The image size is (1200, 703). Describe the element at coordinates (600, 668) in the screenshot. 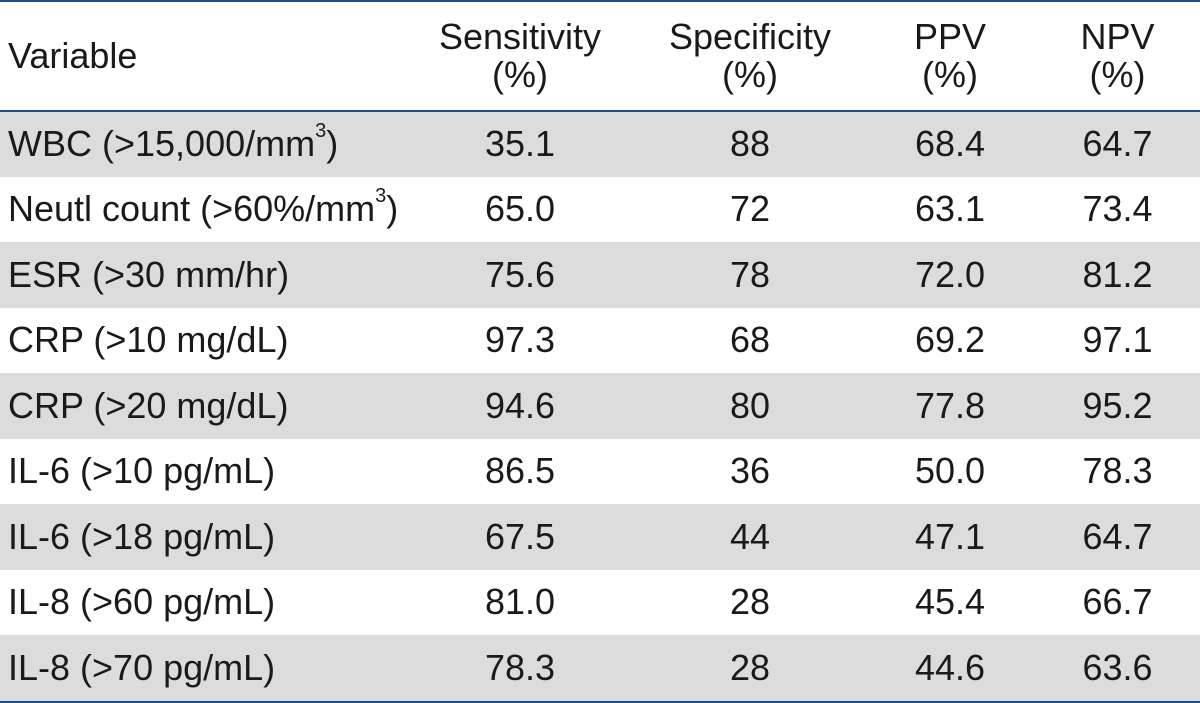

I see `table-row: IL-8 (>70 pg/mL) 78.3 28 44.6 63.6` at that location.